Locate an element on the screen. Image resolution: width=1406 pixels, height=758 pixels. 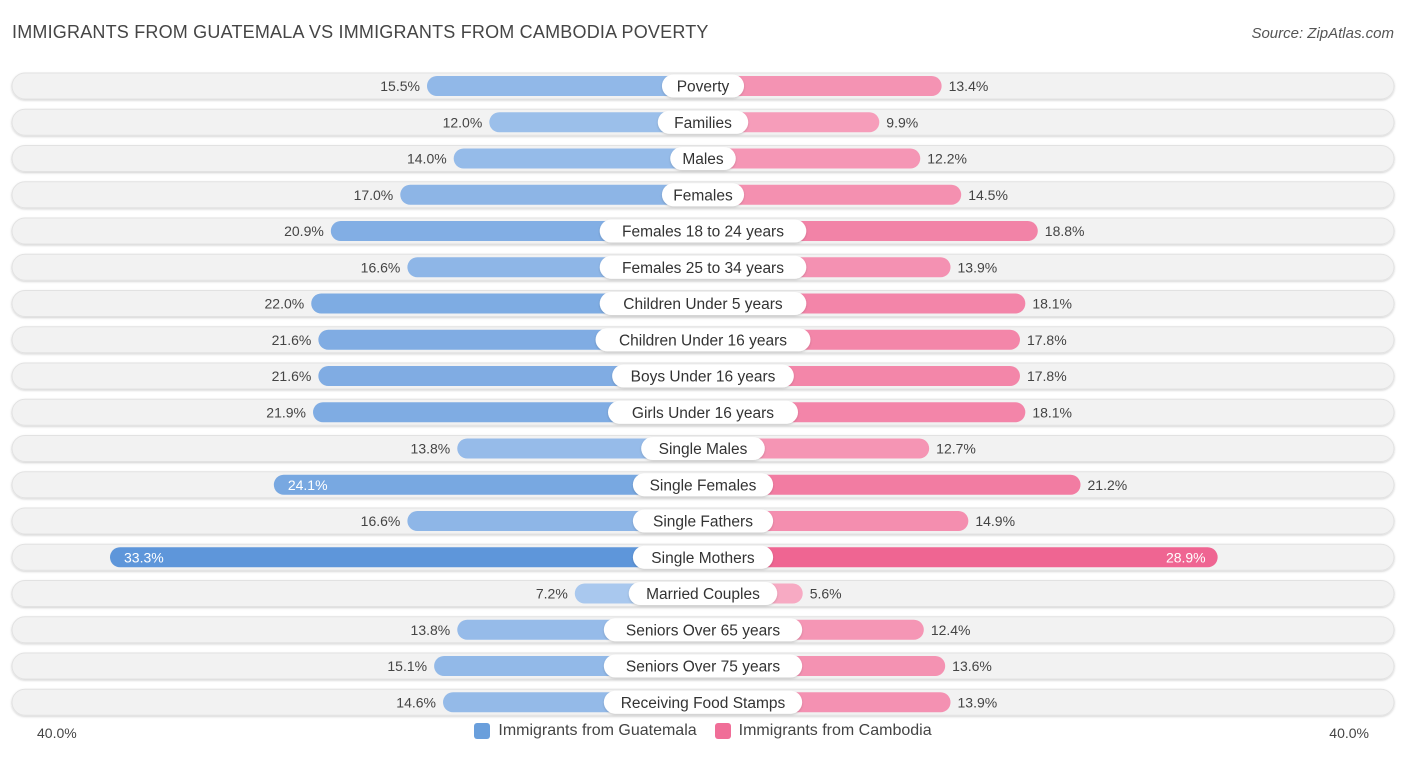
value-cambodia-families: 9.9% is located at coordinates (902, 122).